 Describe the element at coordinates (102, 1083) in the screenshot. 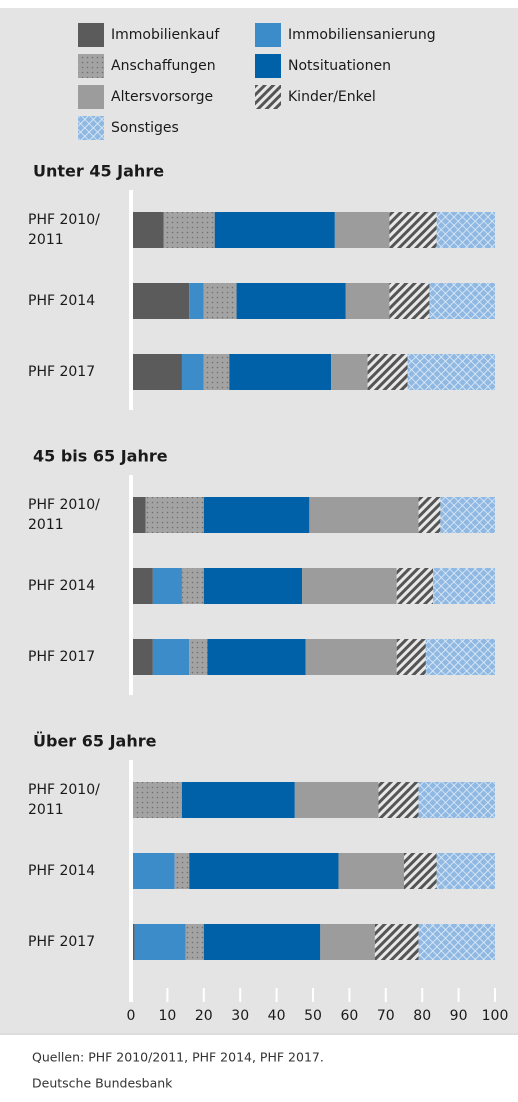

I see `publisher-note: Deutsche Bundesbank` at that location.